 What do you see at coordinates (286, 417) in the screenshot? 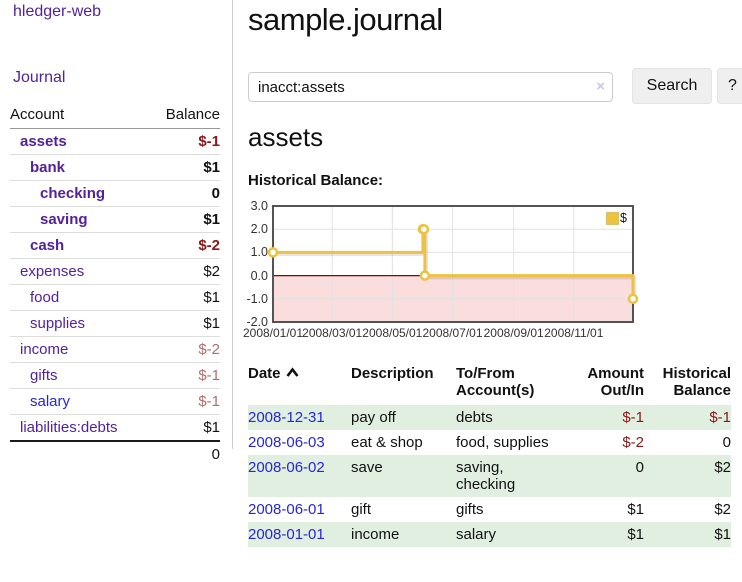
I see `transaction-date-link: 2008-12-31` at bounding box center [286, 417].